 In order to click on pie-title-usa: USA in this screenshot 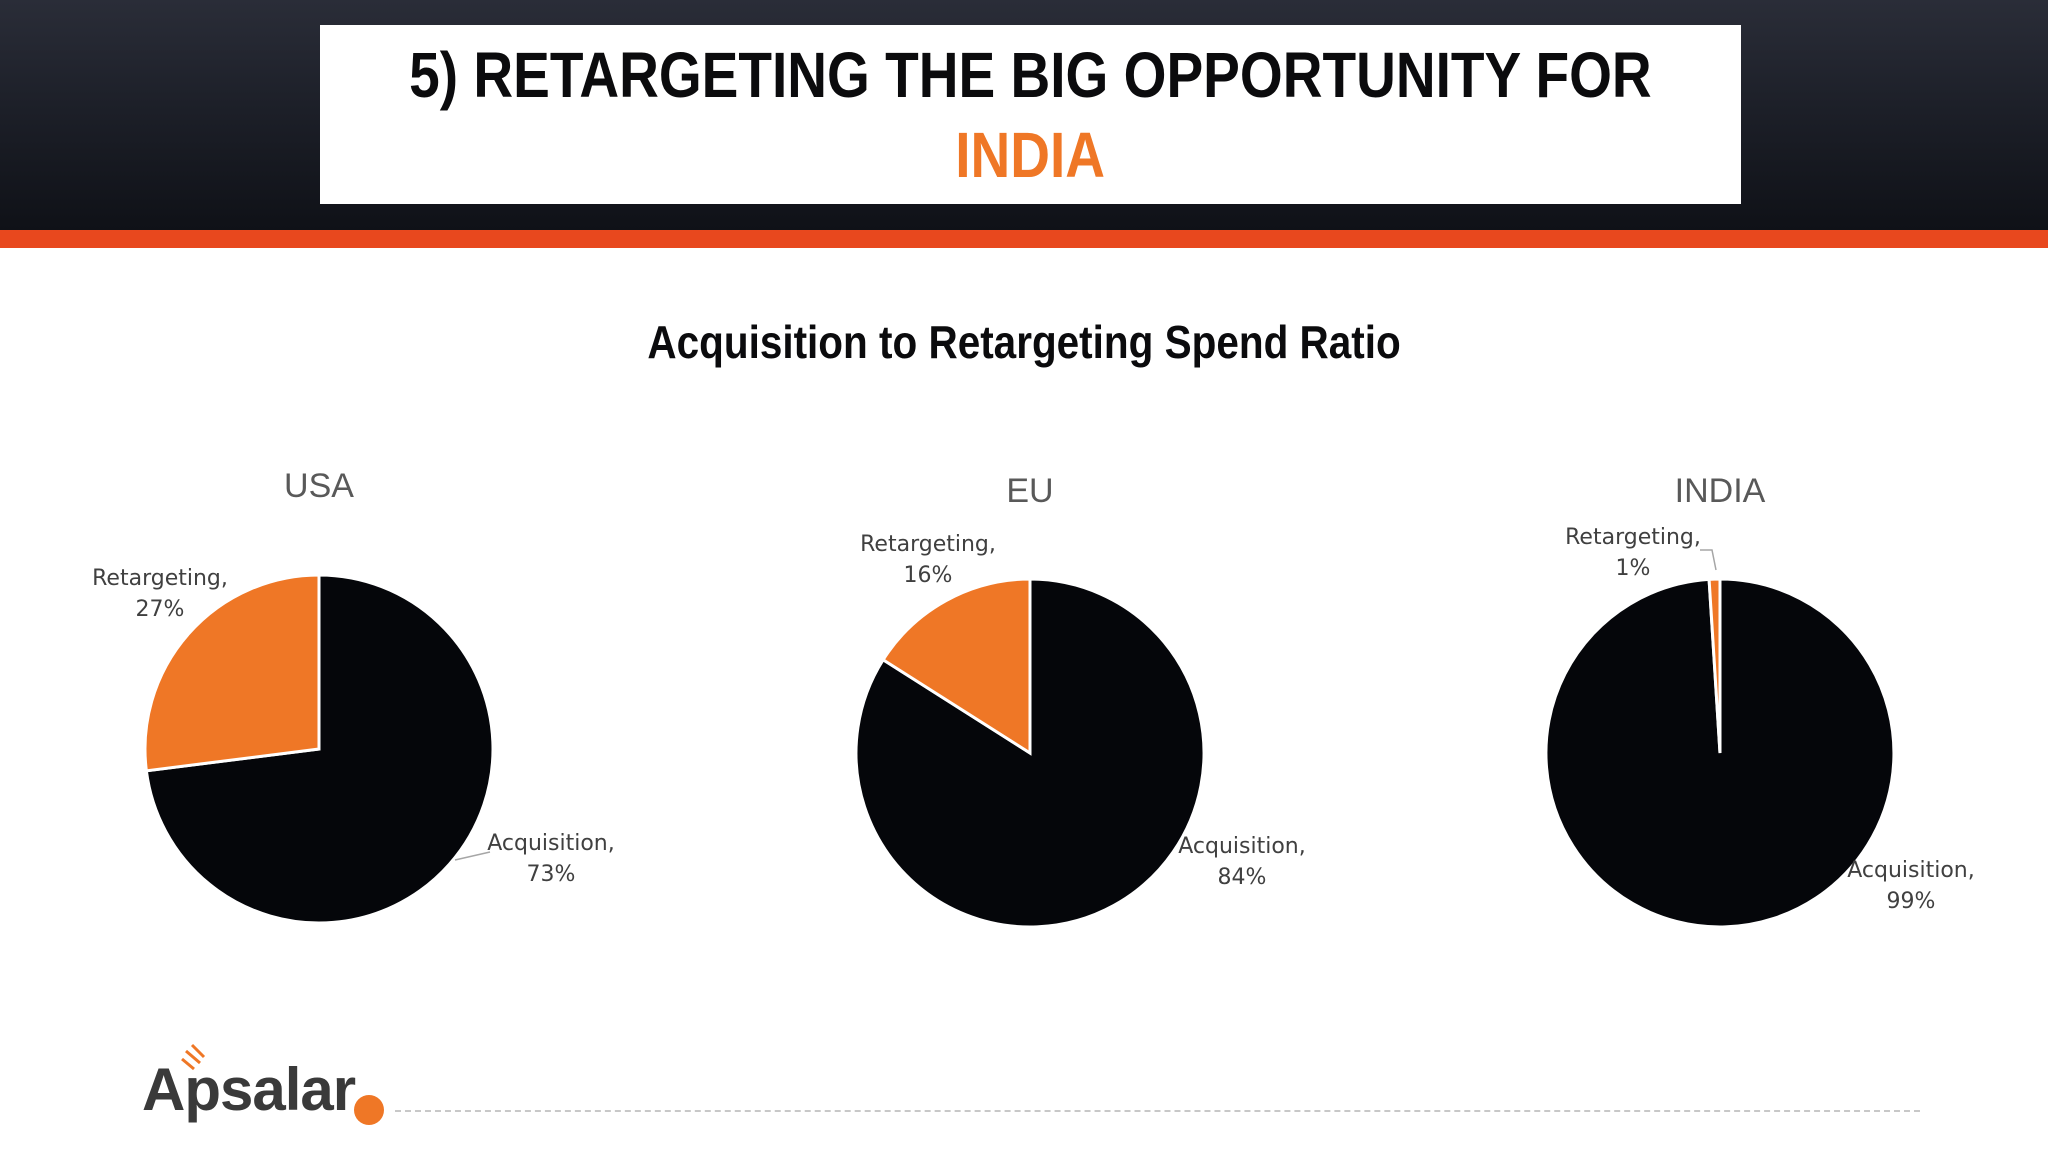, I will do `click(319, 486)`.